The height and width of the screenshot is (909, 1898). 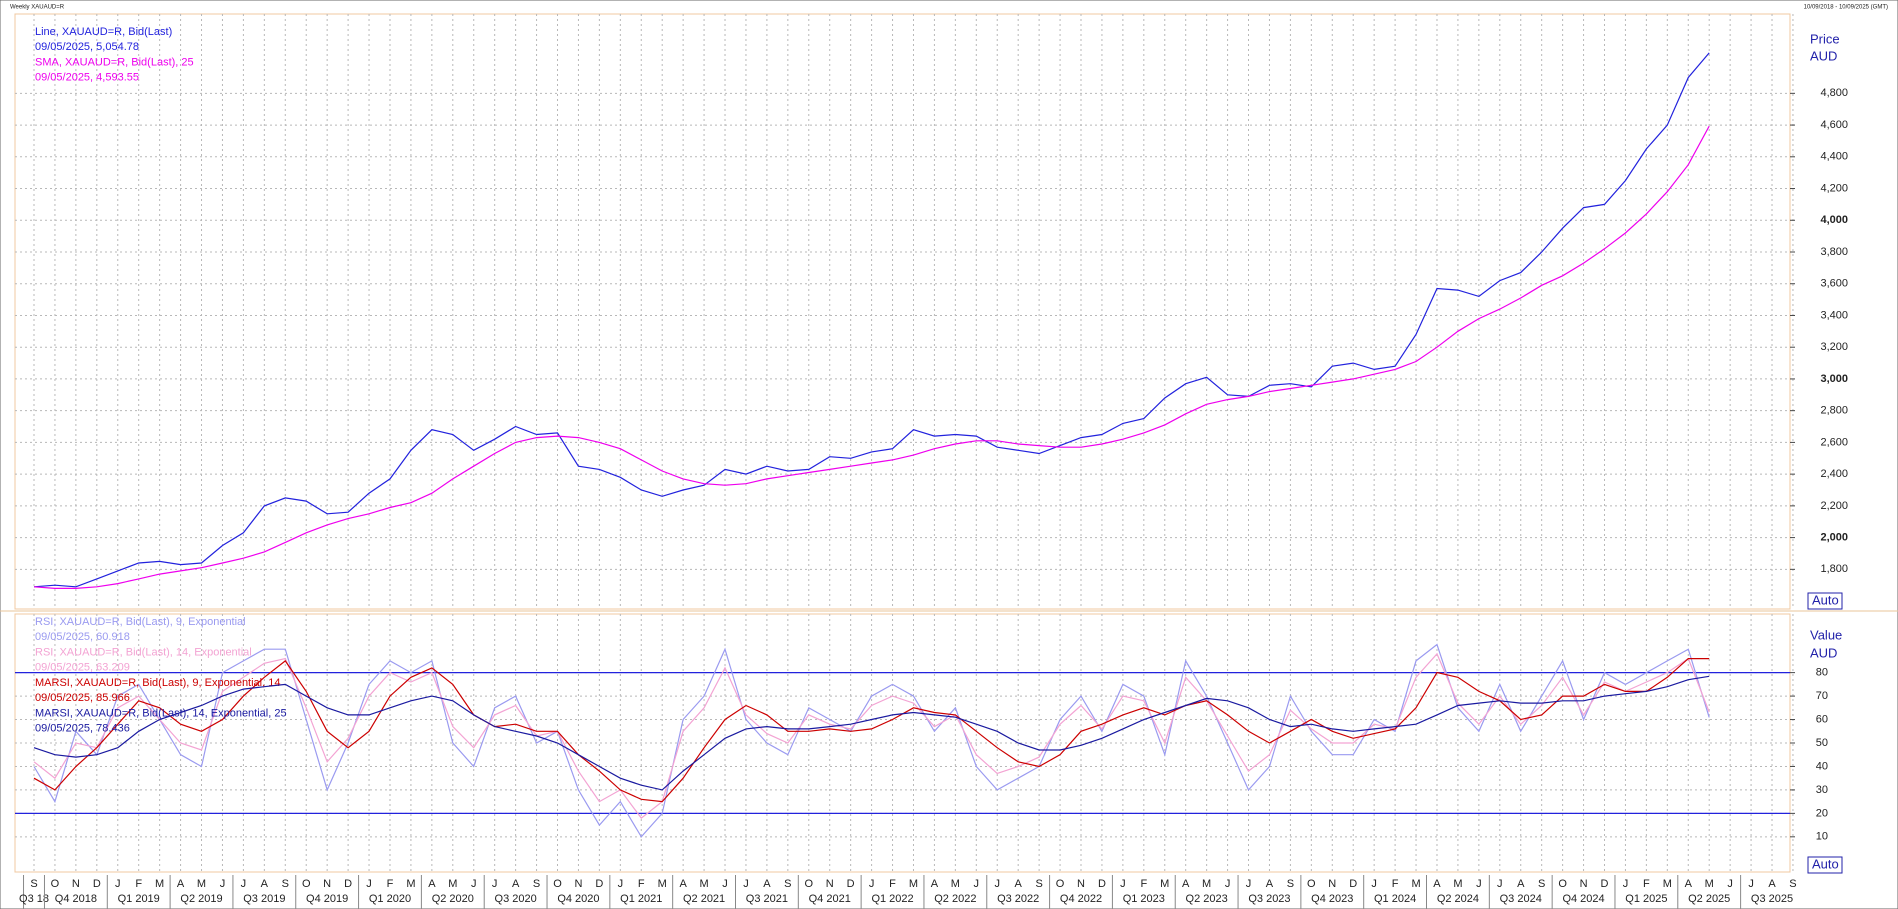 I want to click on y-tick-label: 2,400, so click(x=1834, y=474).